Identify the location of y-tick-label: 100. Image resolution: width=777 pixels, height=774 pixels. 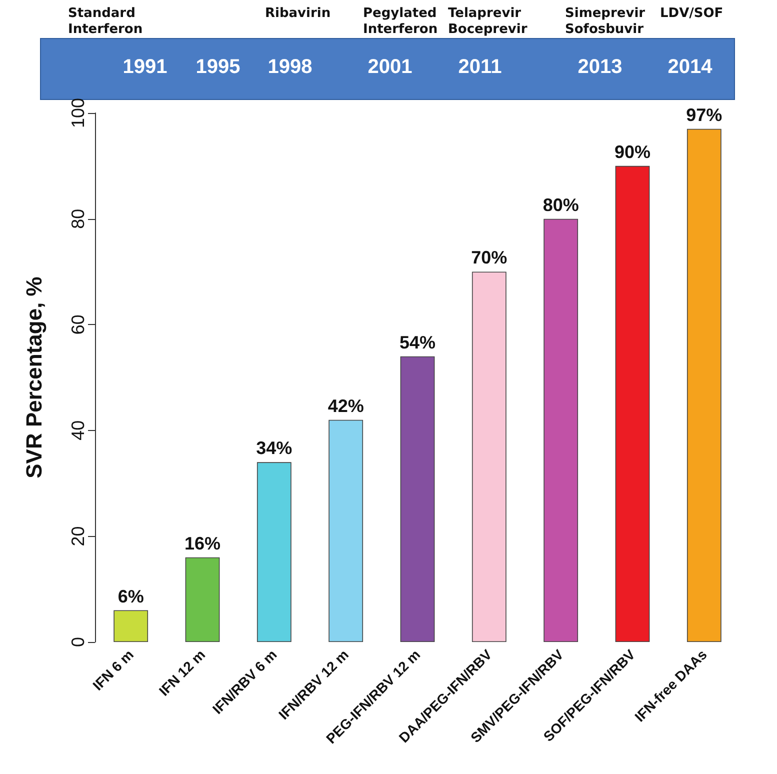
(78, 113).